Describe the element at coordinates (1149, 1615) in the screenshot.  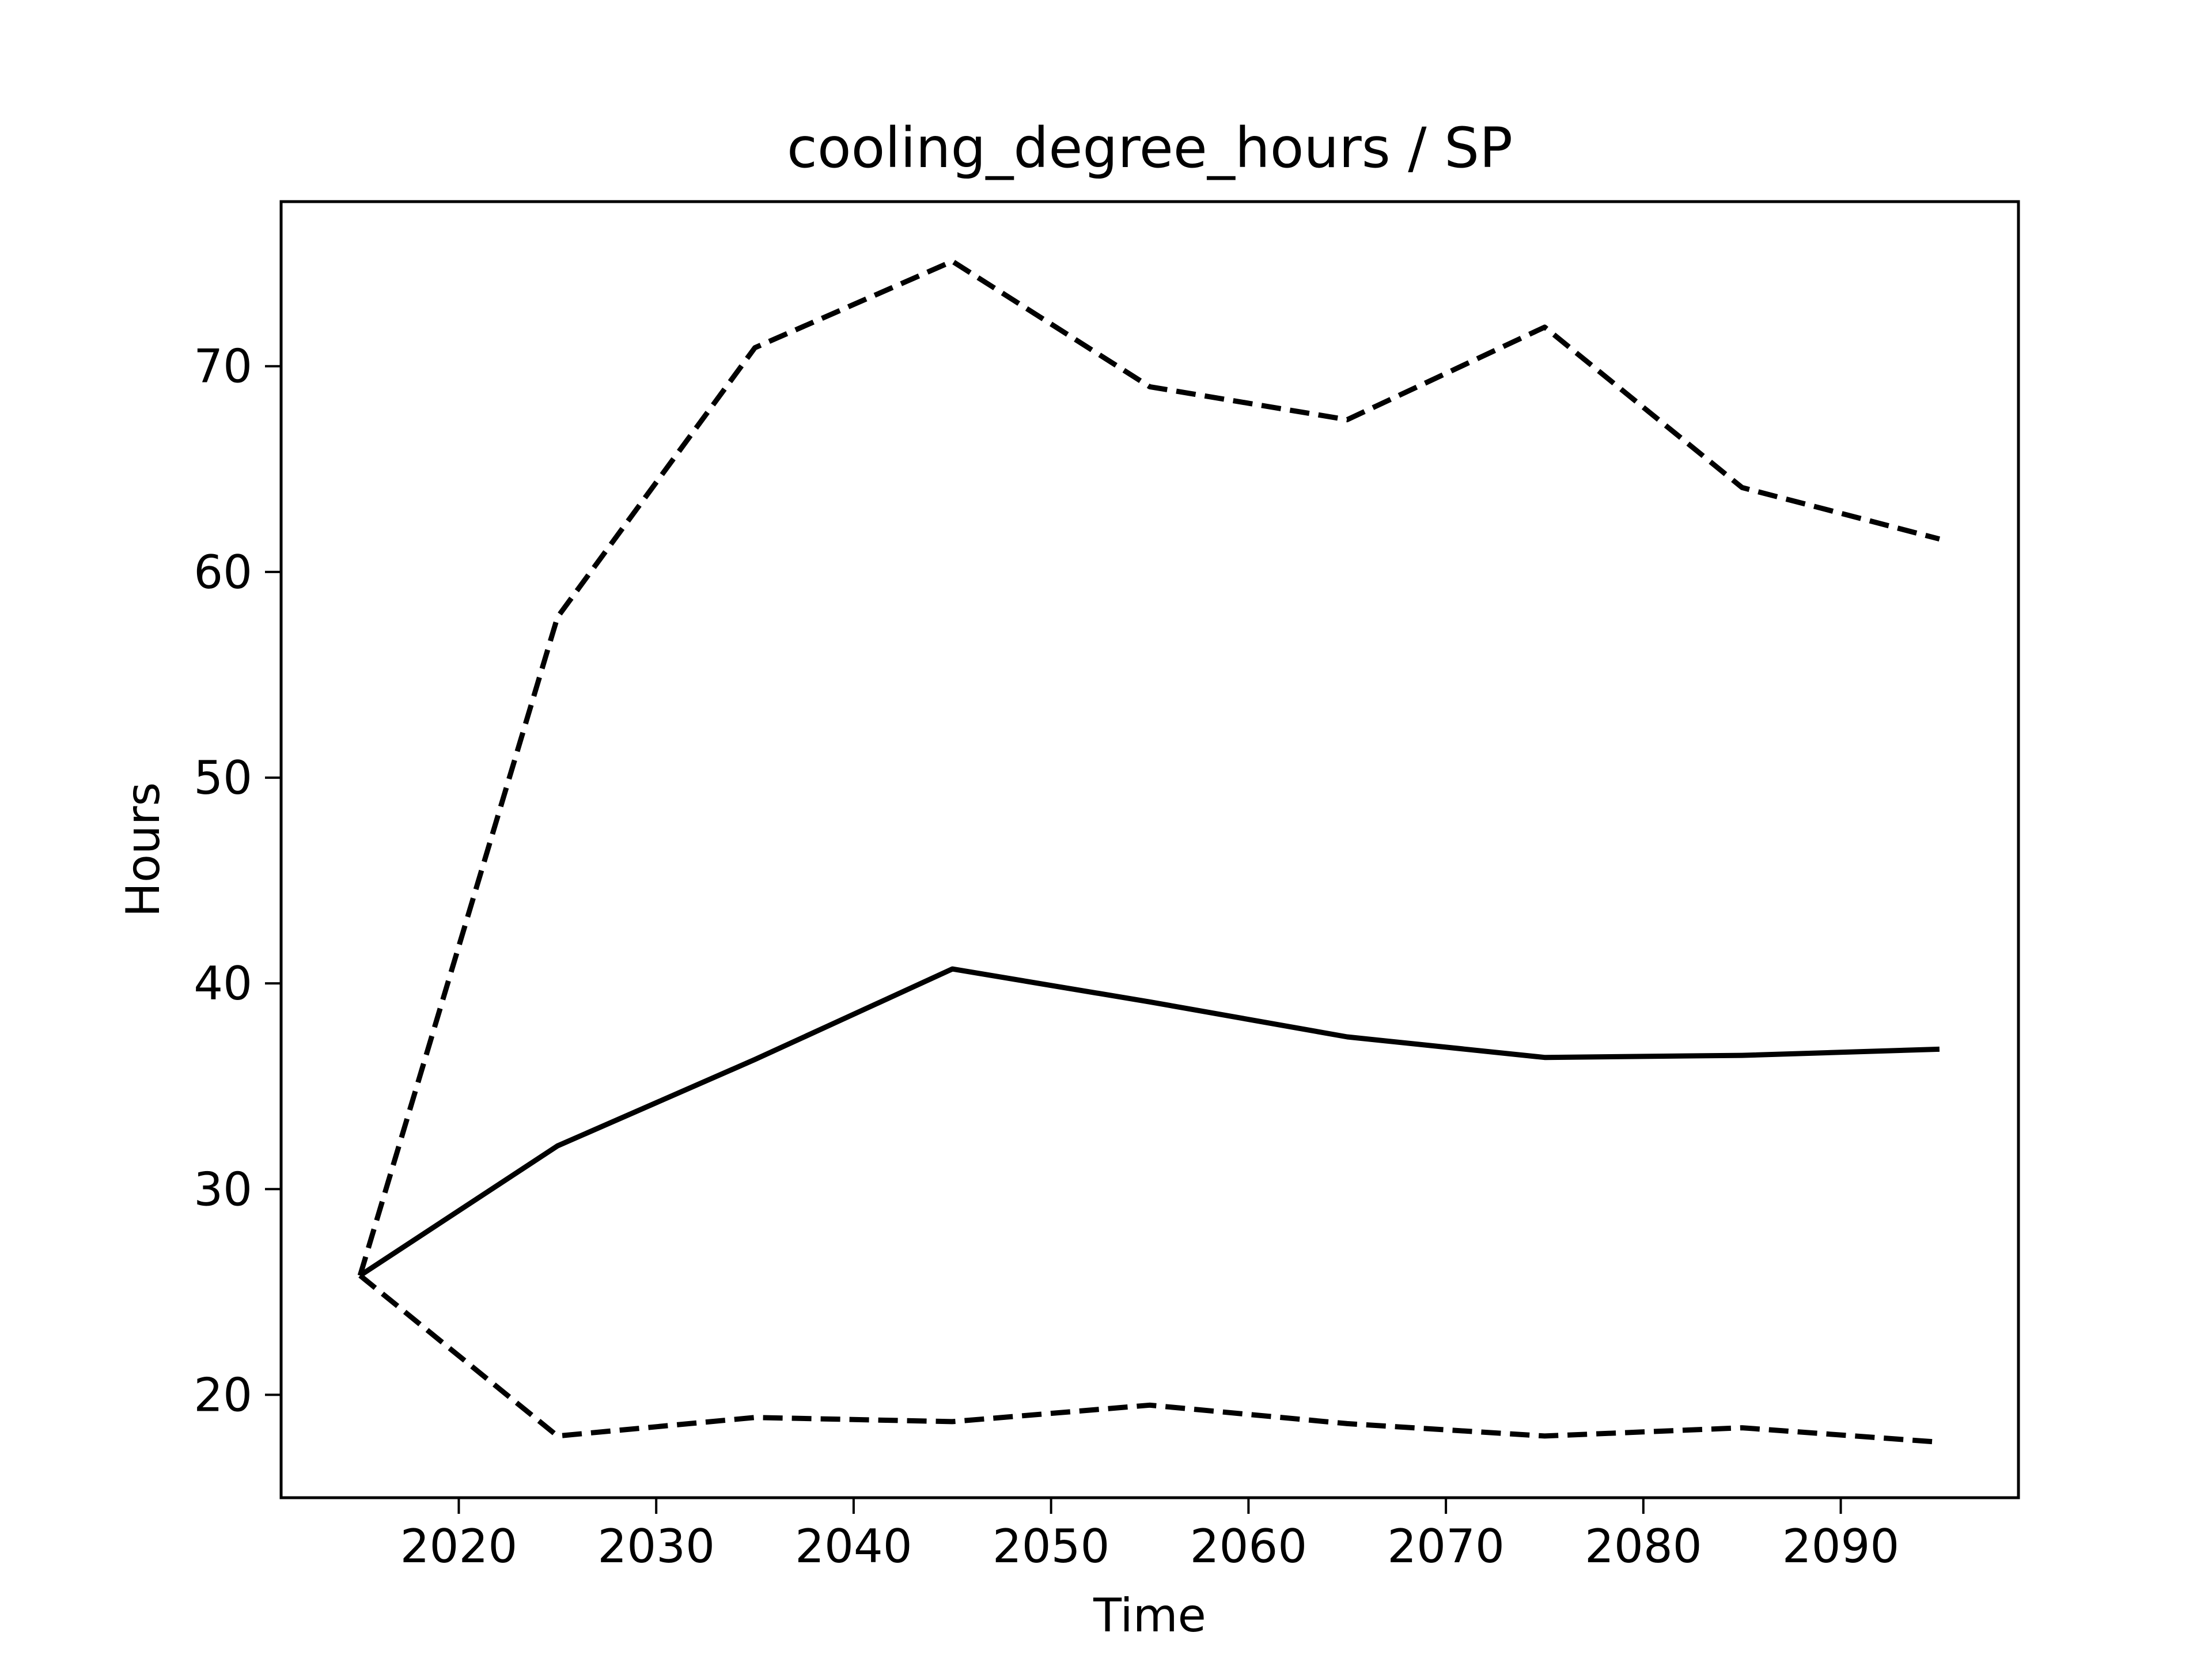
I see `x-axis-label: Time` at that location.